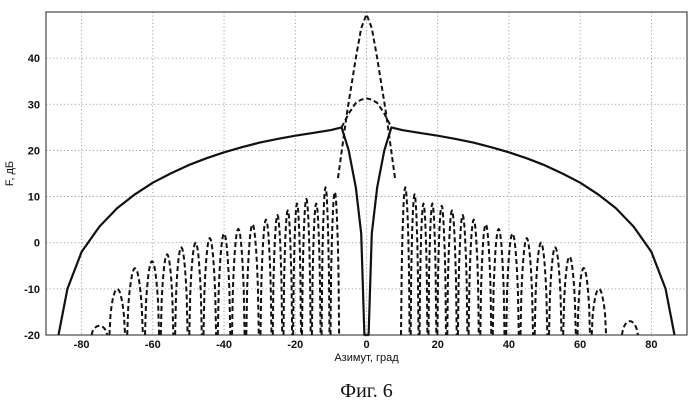 The image size is (699, 407). I want to click on x-tick-label: 40, so click(509, 345).